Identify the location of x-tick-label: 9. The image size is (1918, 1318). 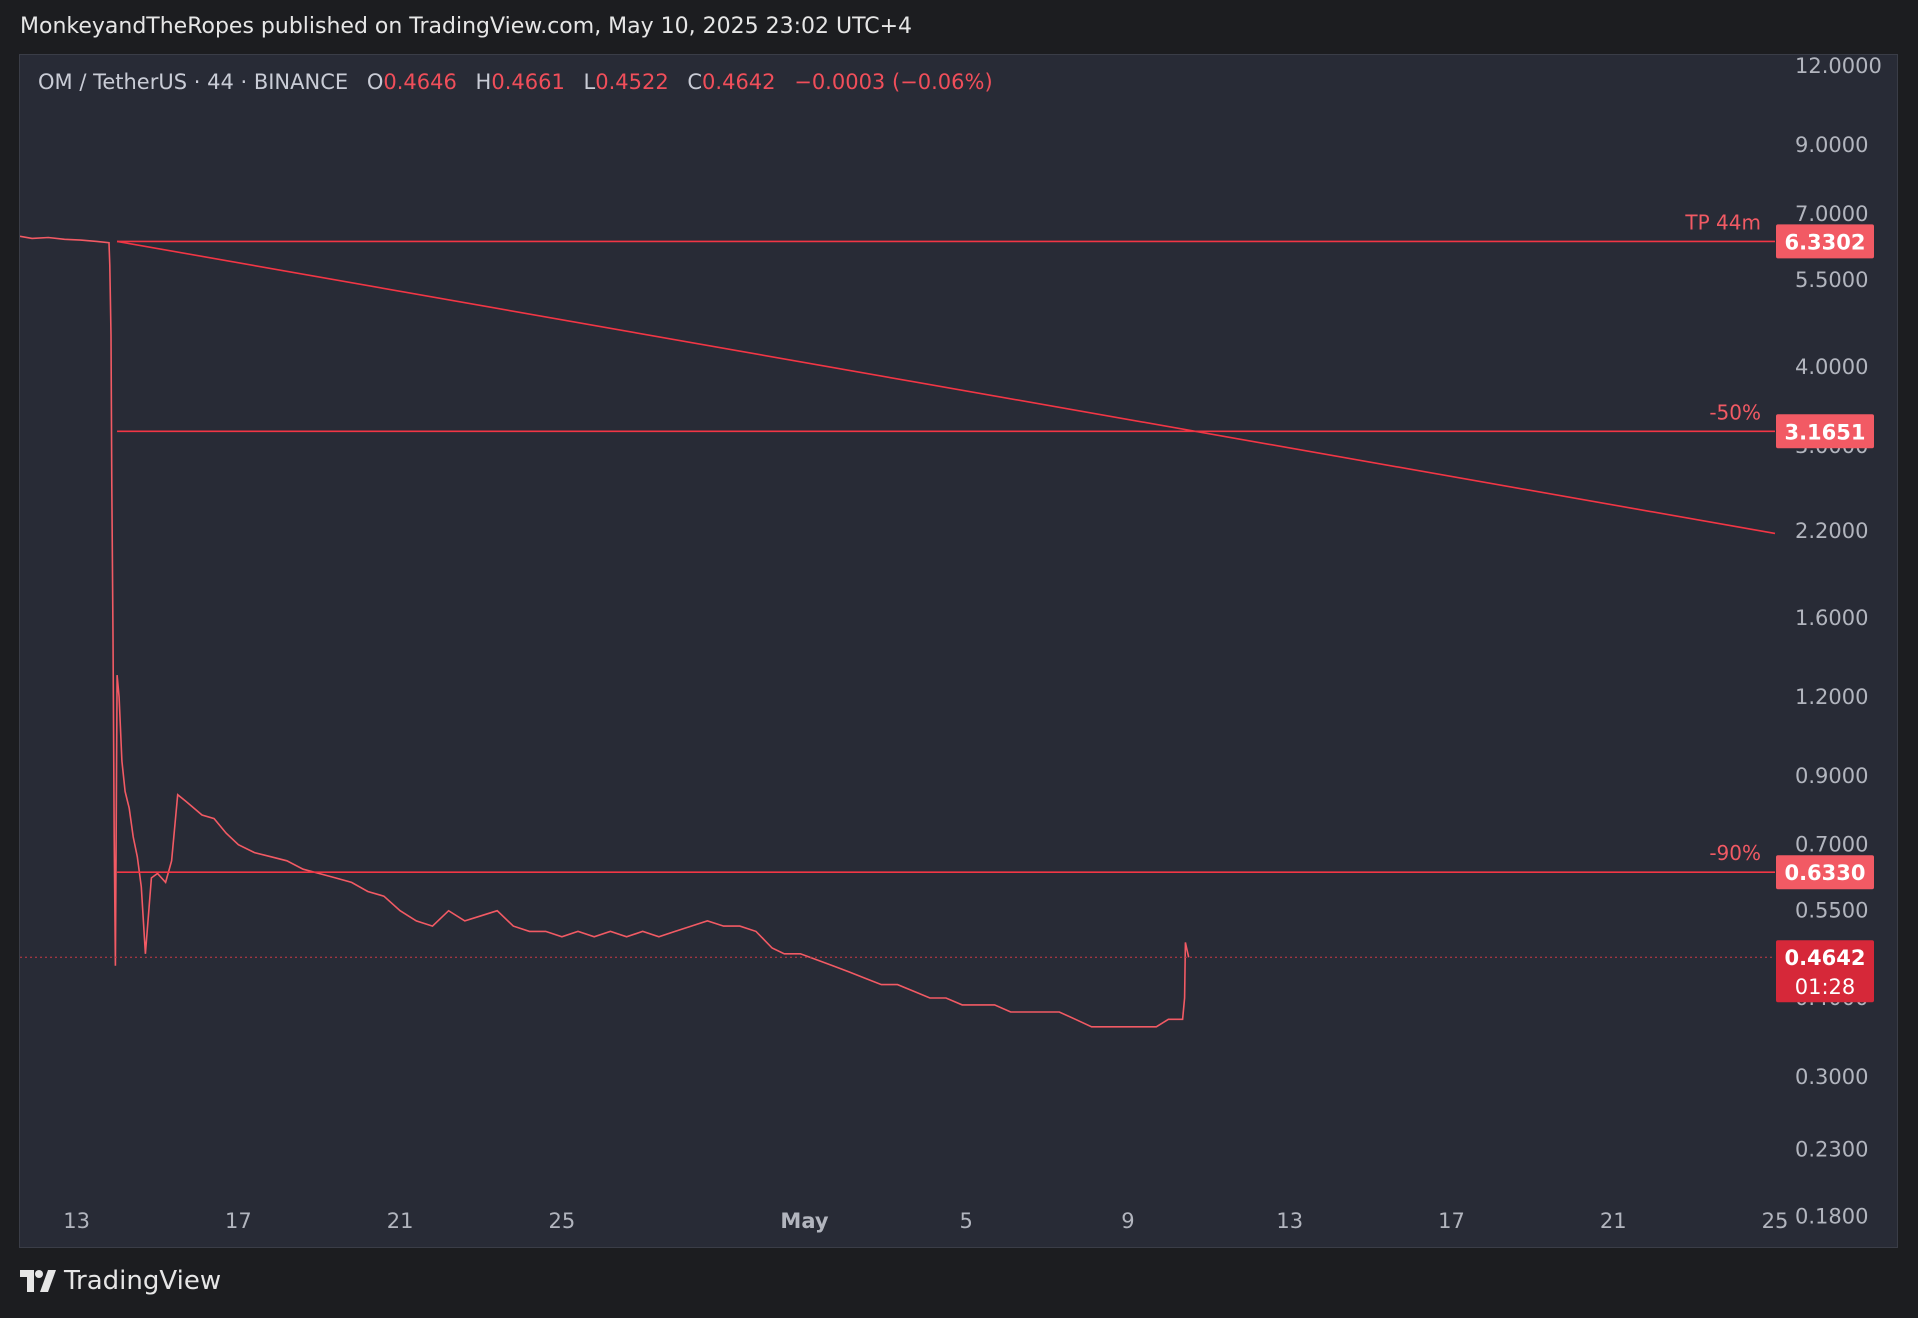
(1127, 1221).